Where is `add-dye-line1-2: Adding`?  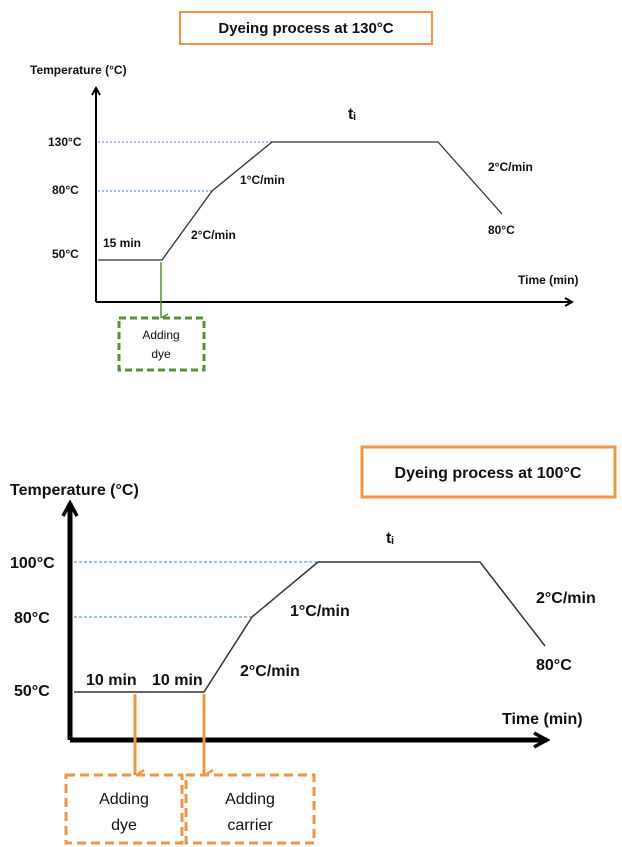 add-dye-line1-2: Adding is located at coordinates (124, 799).